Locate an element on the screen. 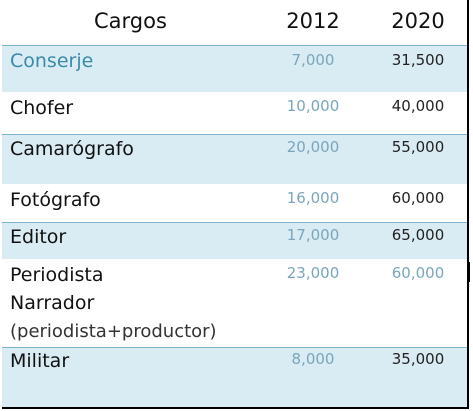 Image resolution: width=473 pixels, height=411 pixels. value-2020-cell: 40,000 is located at coordinates (418, 106).